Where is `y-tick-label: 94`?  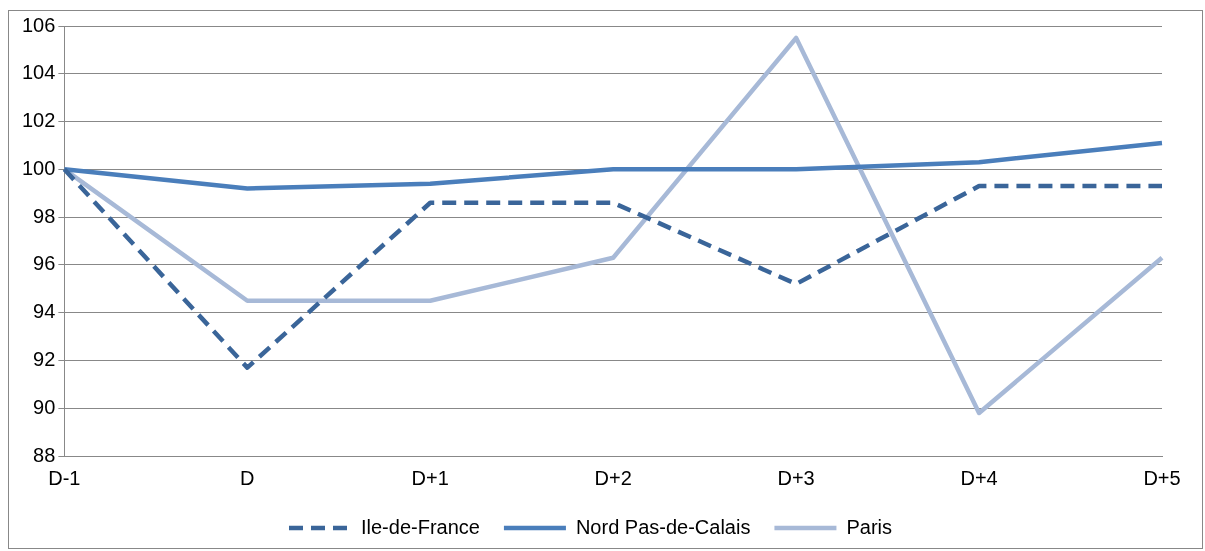
y-tick-label: 94 is located at coordinates (44, 311).